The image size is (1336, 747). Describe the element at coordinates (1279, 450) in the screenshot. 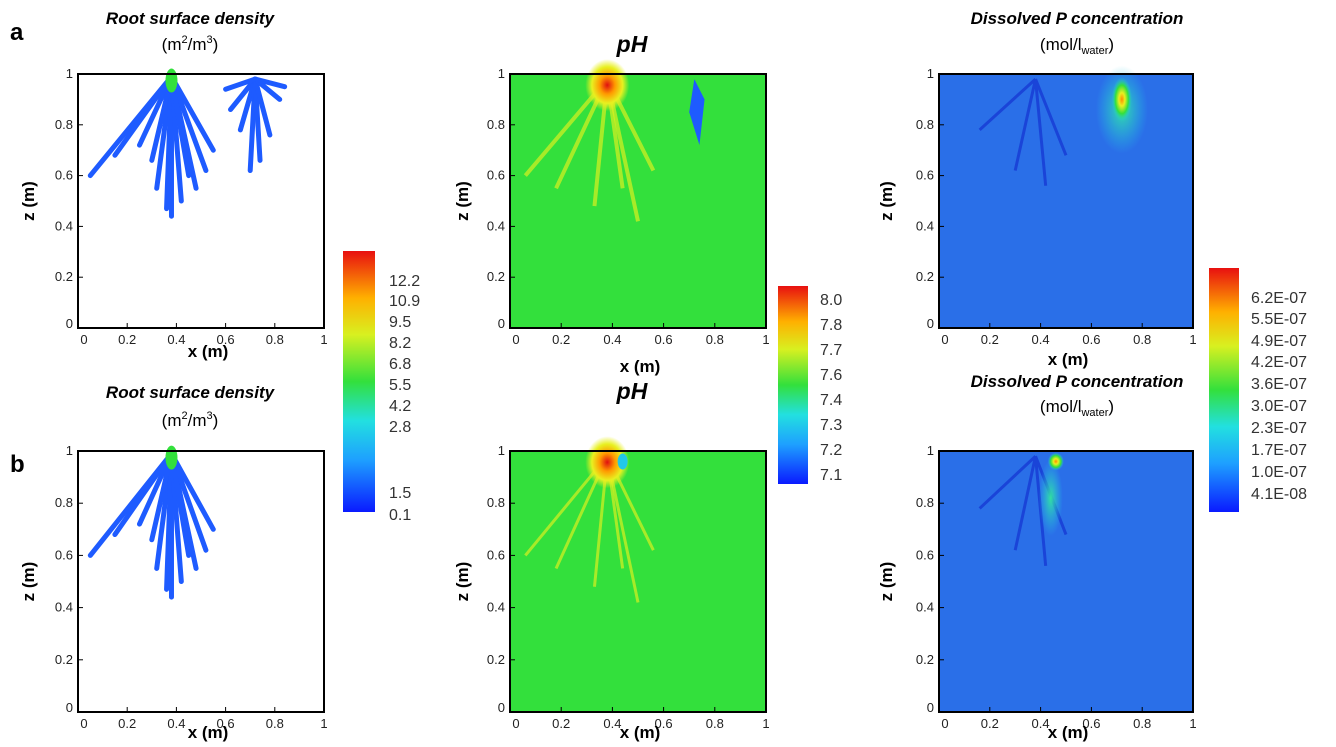

I see `colorbar-p-label-7: 1.7E-07` at that location.